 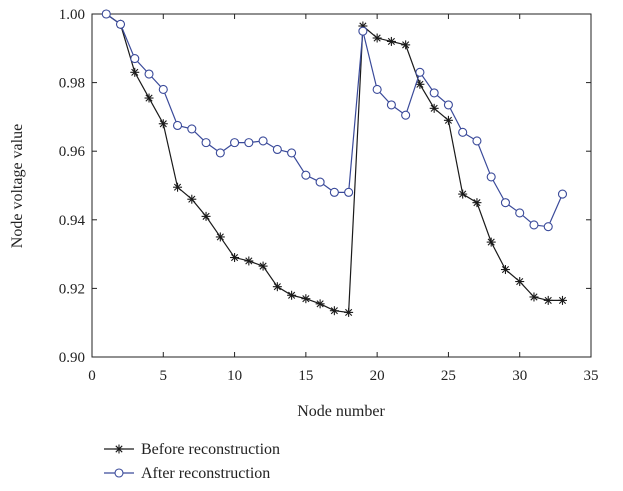 What do you see at coordinates (164, 376) in the screenshot?
I see `x-tick-label: 5` at bounding box center [164, 376].